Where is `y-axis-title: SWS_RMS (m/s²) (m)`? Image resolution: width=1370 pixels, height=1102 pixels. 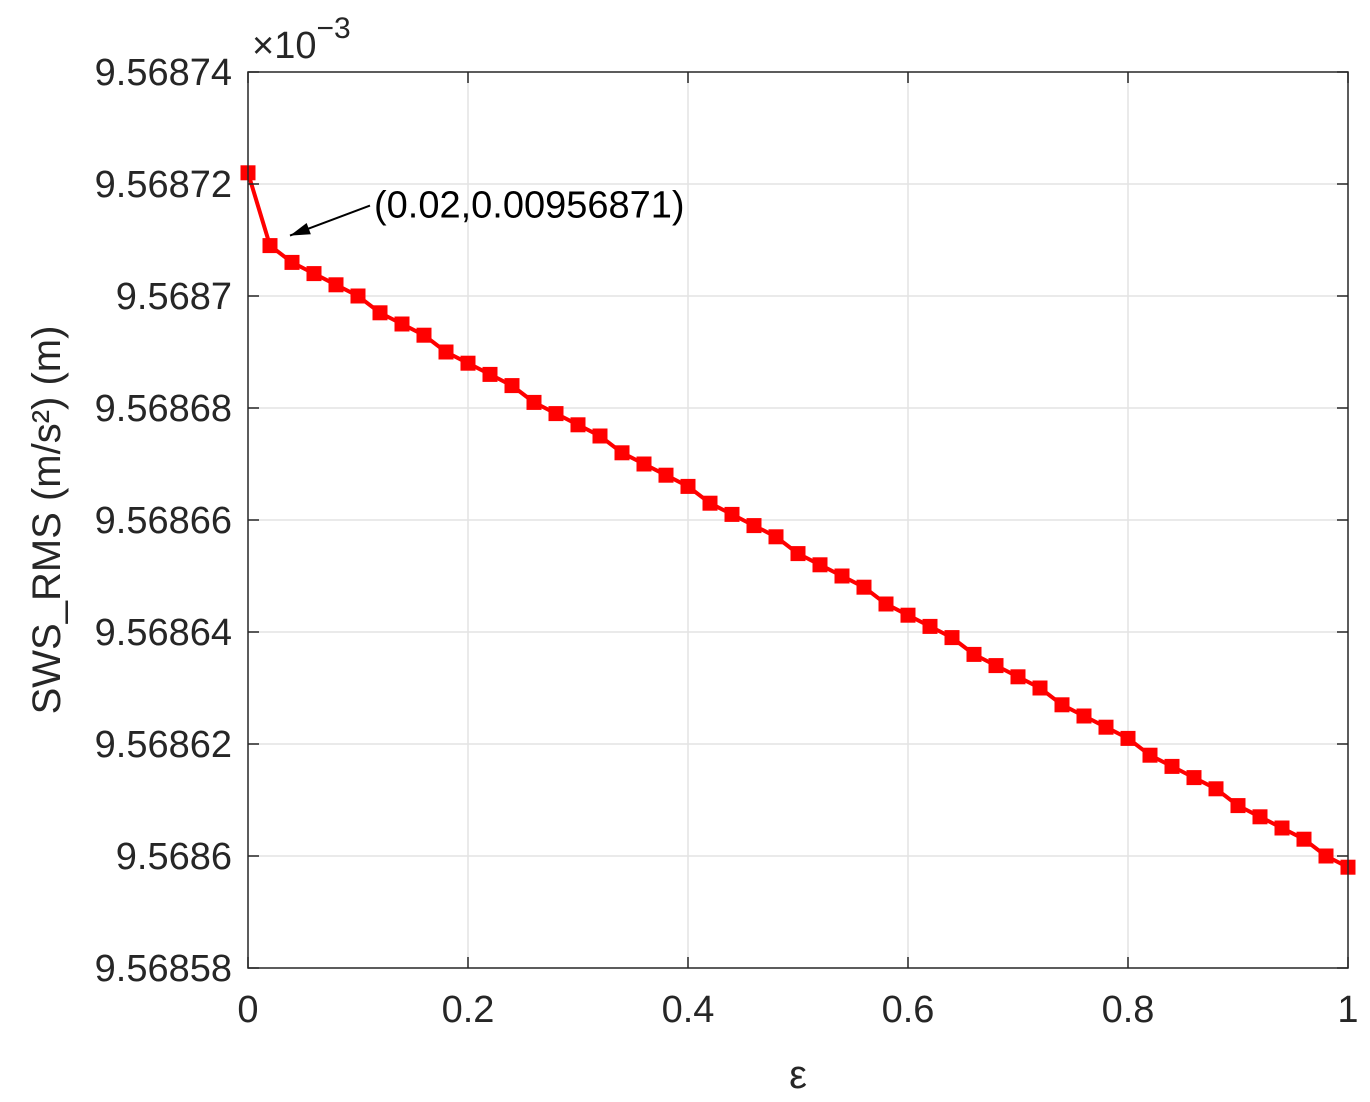
y-axis-title: SWS_RMS (m/s²) (m) is located at coordinates (47, 520).